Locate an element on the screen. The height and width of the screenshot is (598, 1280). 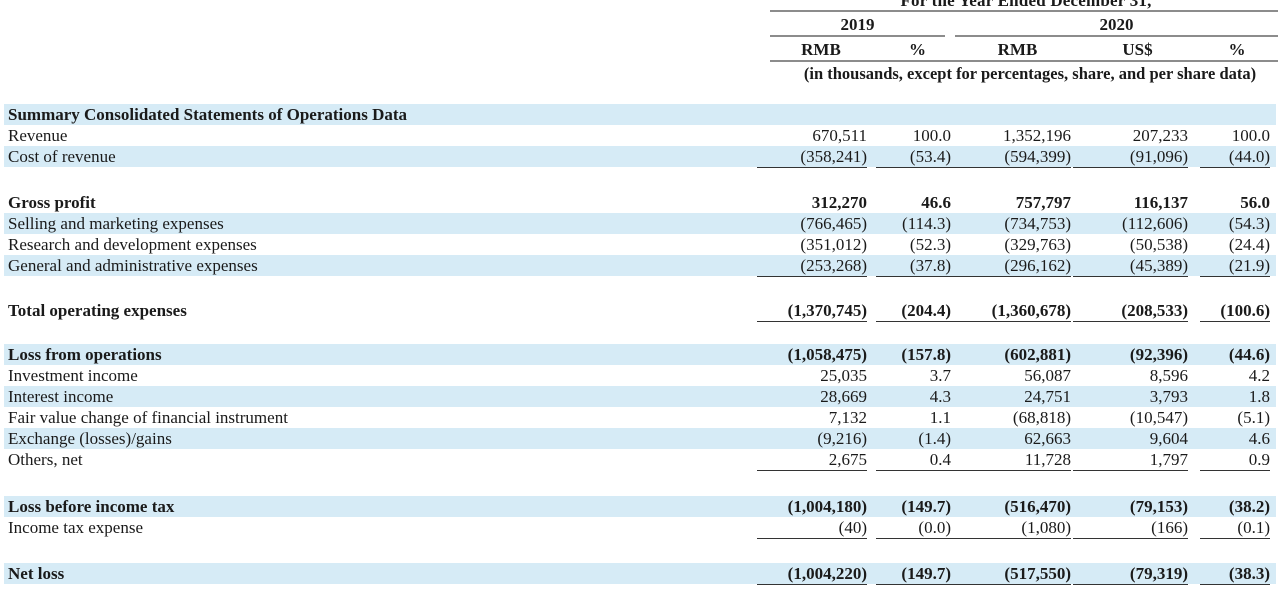
cell-usd-2020: 116,137 is located at coordinates (1160, 202).